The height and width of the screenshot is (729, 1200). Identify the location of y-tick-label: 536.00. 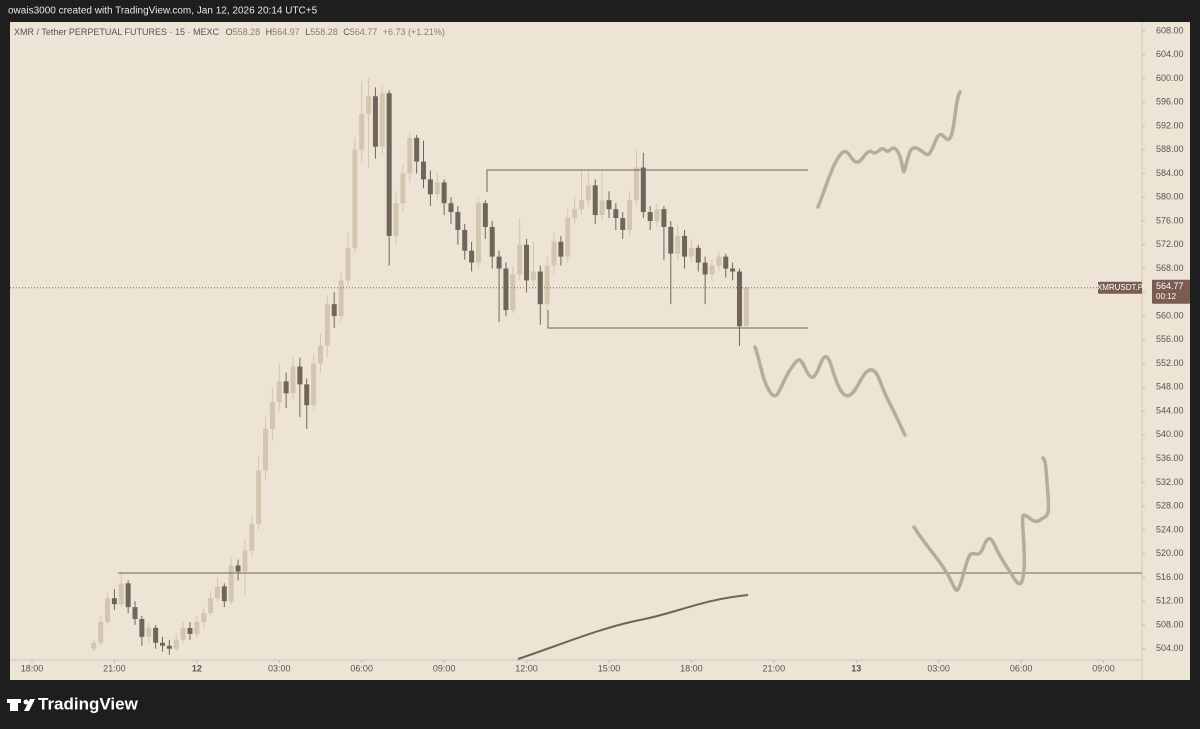
(1170, 458).